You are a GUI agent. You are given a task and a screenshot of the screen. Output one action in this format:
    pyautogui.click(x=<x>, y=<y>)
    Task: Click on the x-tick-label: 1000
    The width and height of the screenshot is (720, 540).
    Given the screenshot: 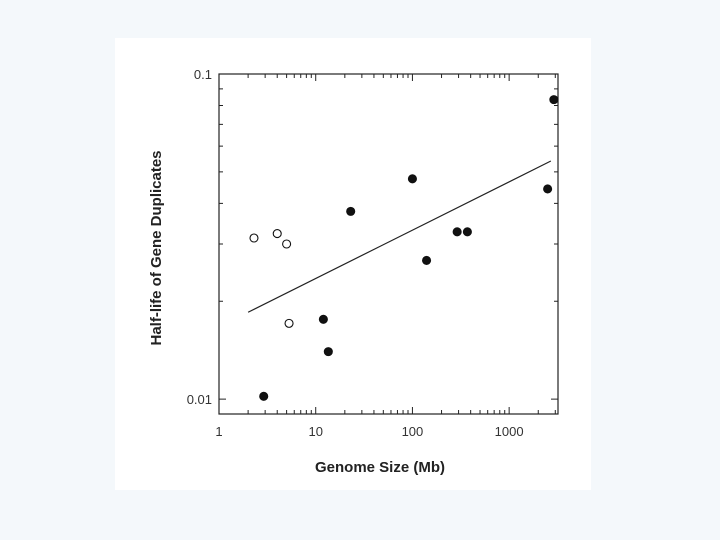 What is the action you would take?
    pyautogui.click(x=509, y=431)
    